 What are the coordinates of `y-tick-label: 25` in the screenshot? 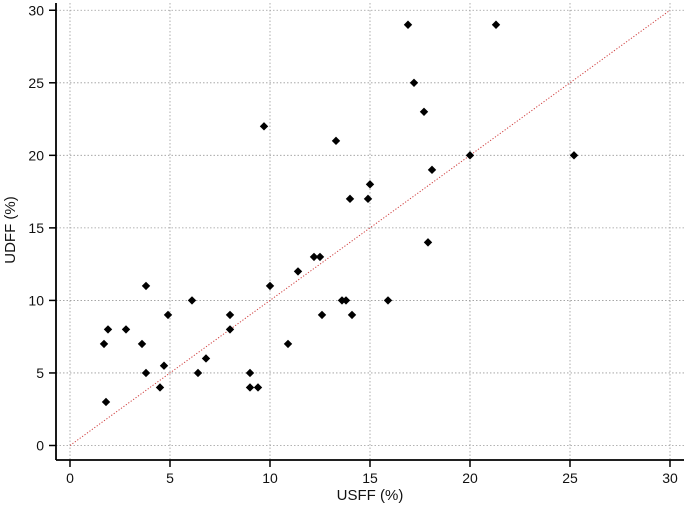 It's located at (36, 83).